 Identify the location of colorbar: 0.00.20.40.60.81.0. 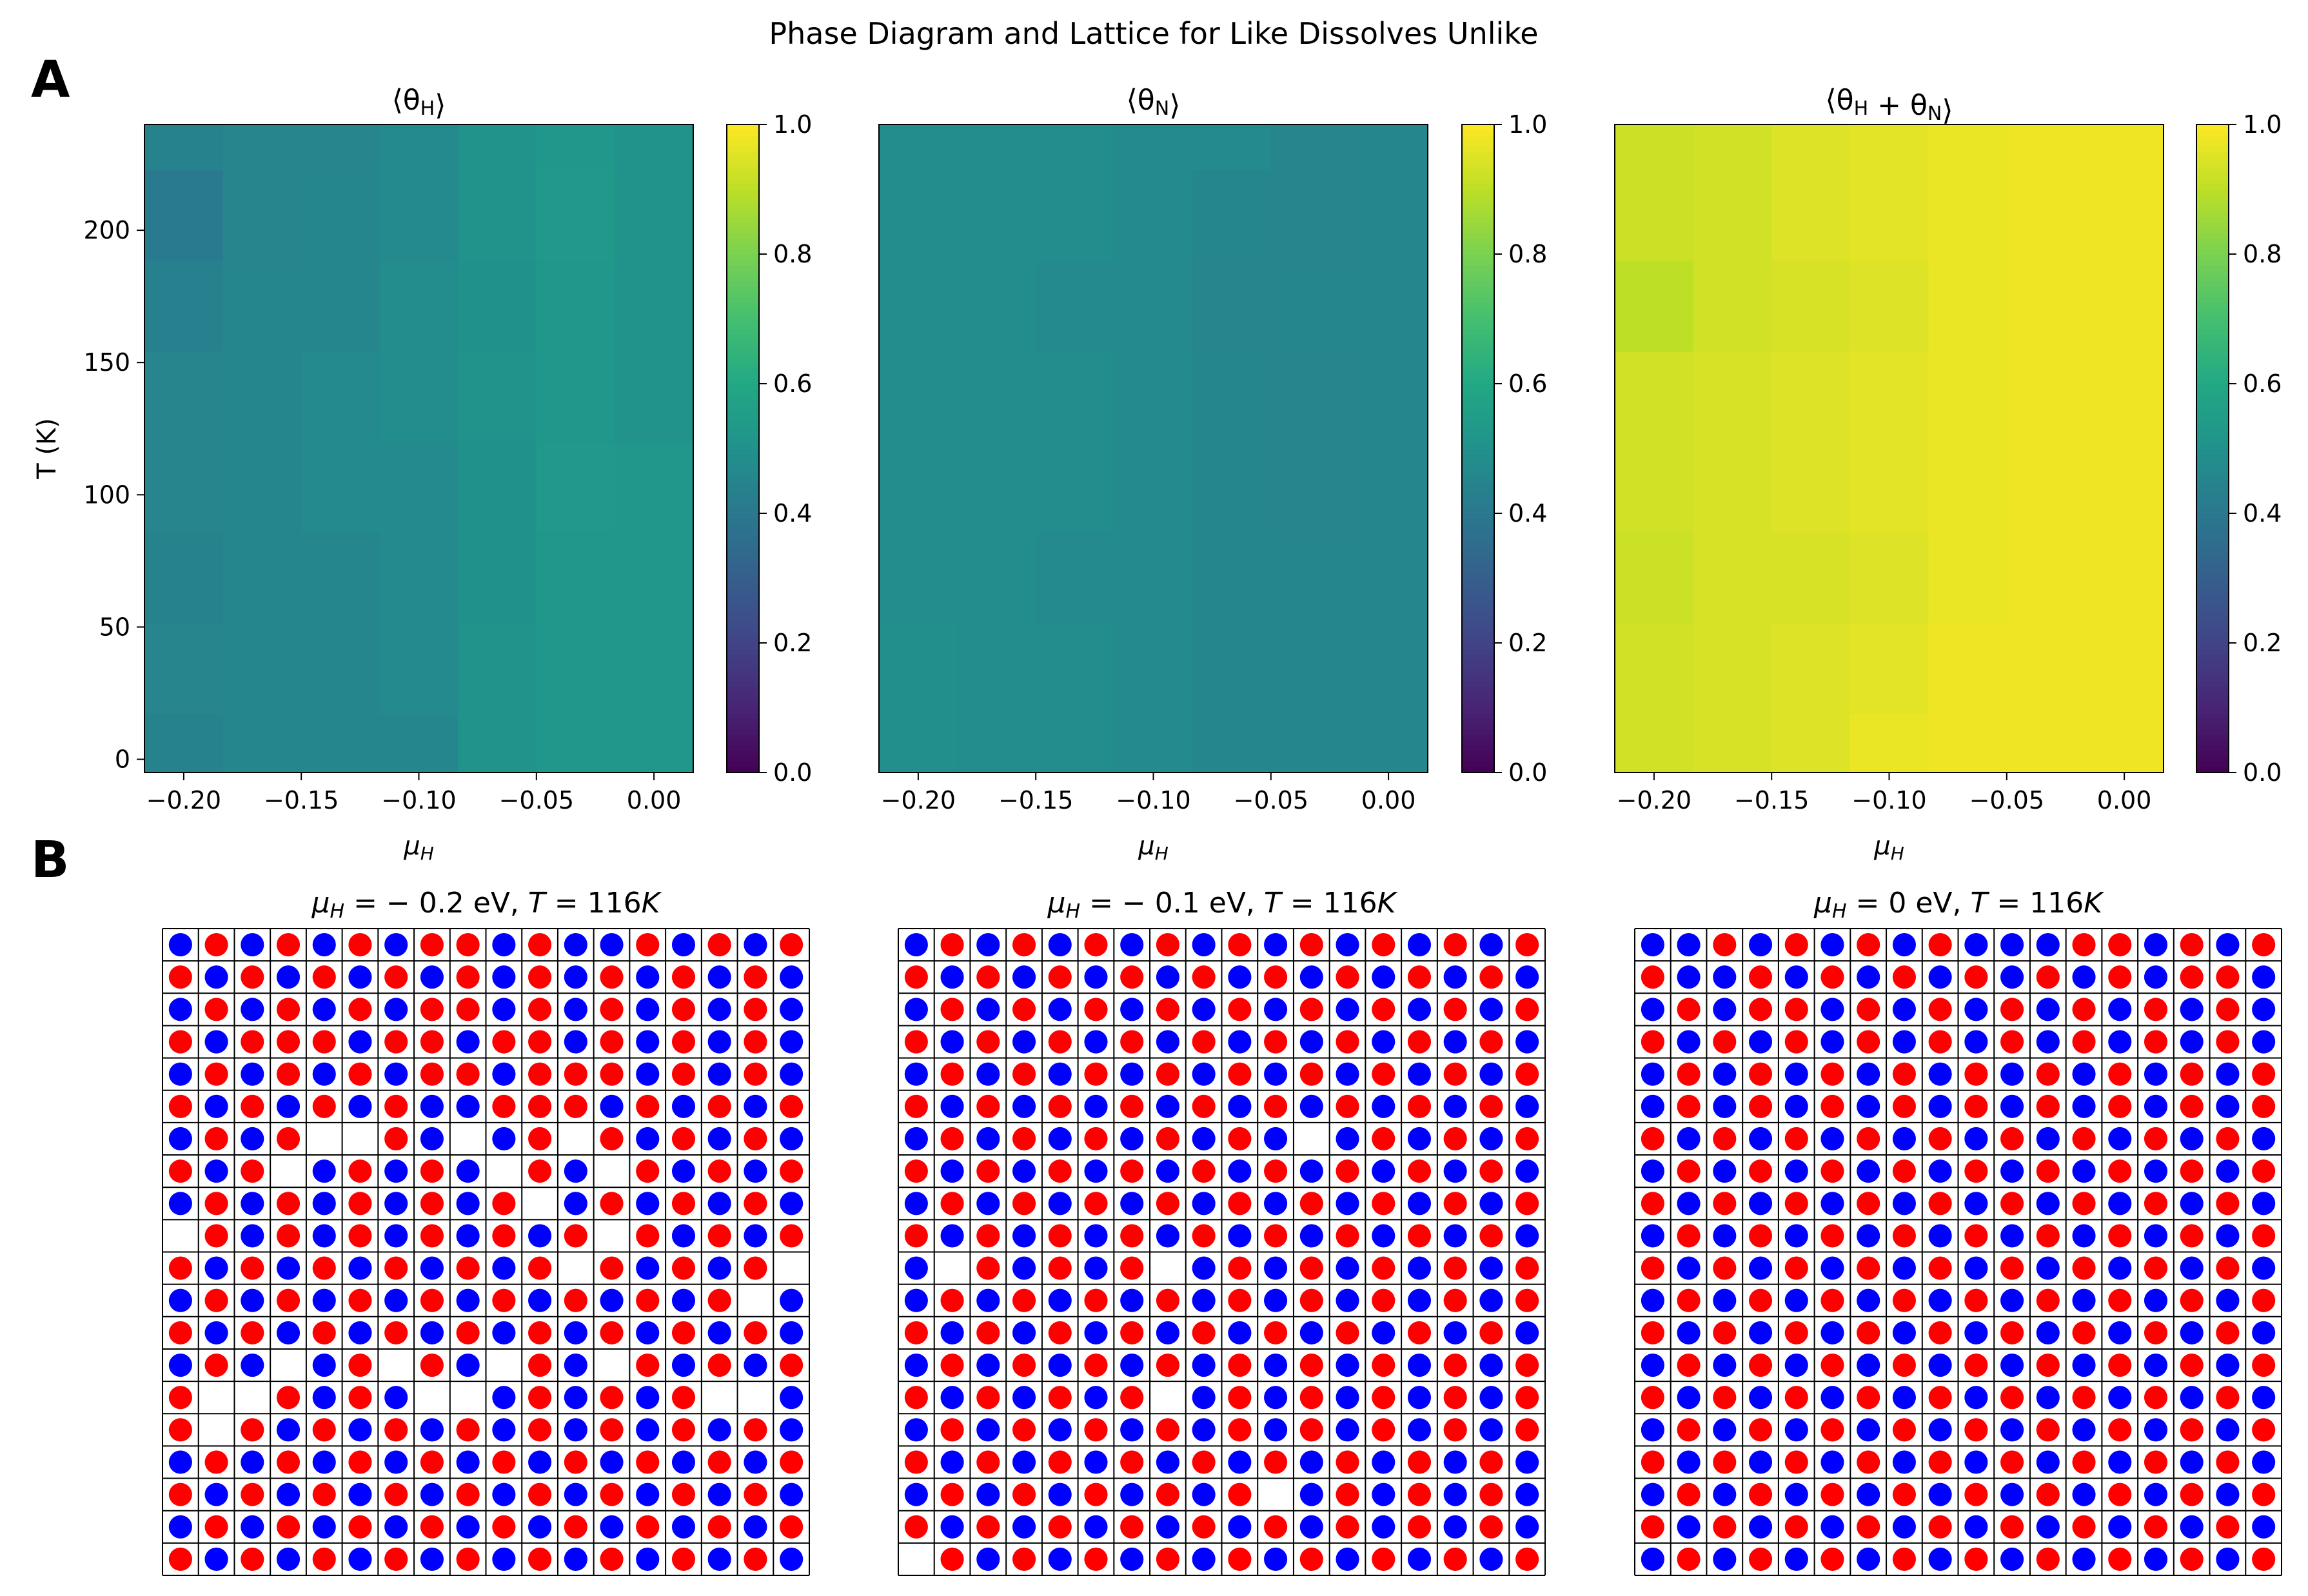
(769, 448).